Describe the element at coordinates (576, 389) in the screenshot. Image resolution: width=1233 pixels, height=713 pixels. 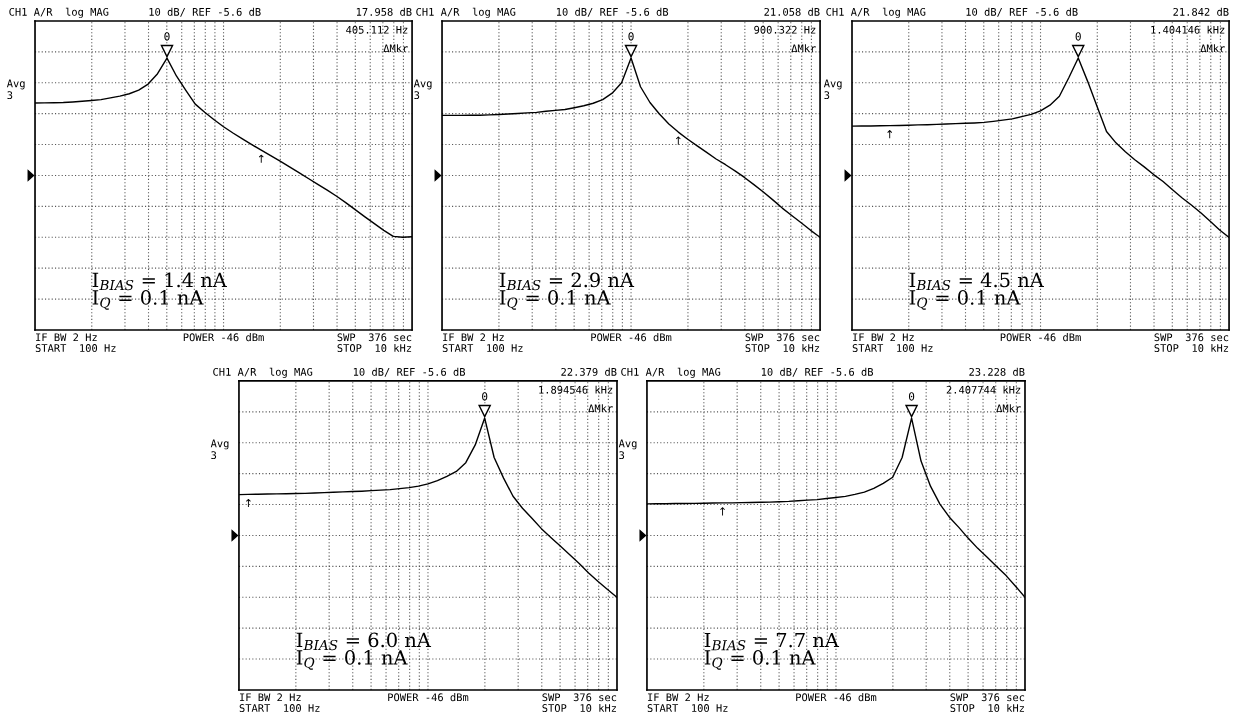
I see `text: 1.894546 kHz` at that location.